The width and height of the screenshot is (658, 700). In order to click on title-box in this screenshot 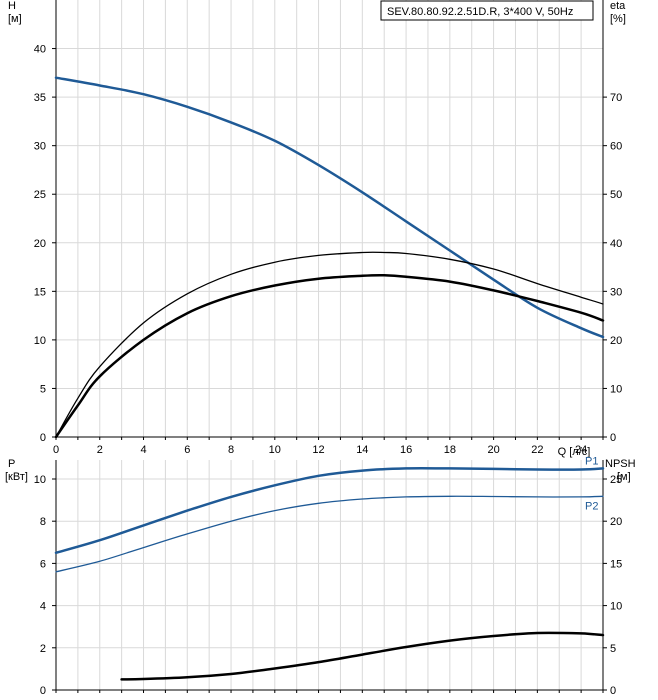, I will do `click(487, 10)`.